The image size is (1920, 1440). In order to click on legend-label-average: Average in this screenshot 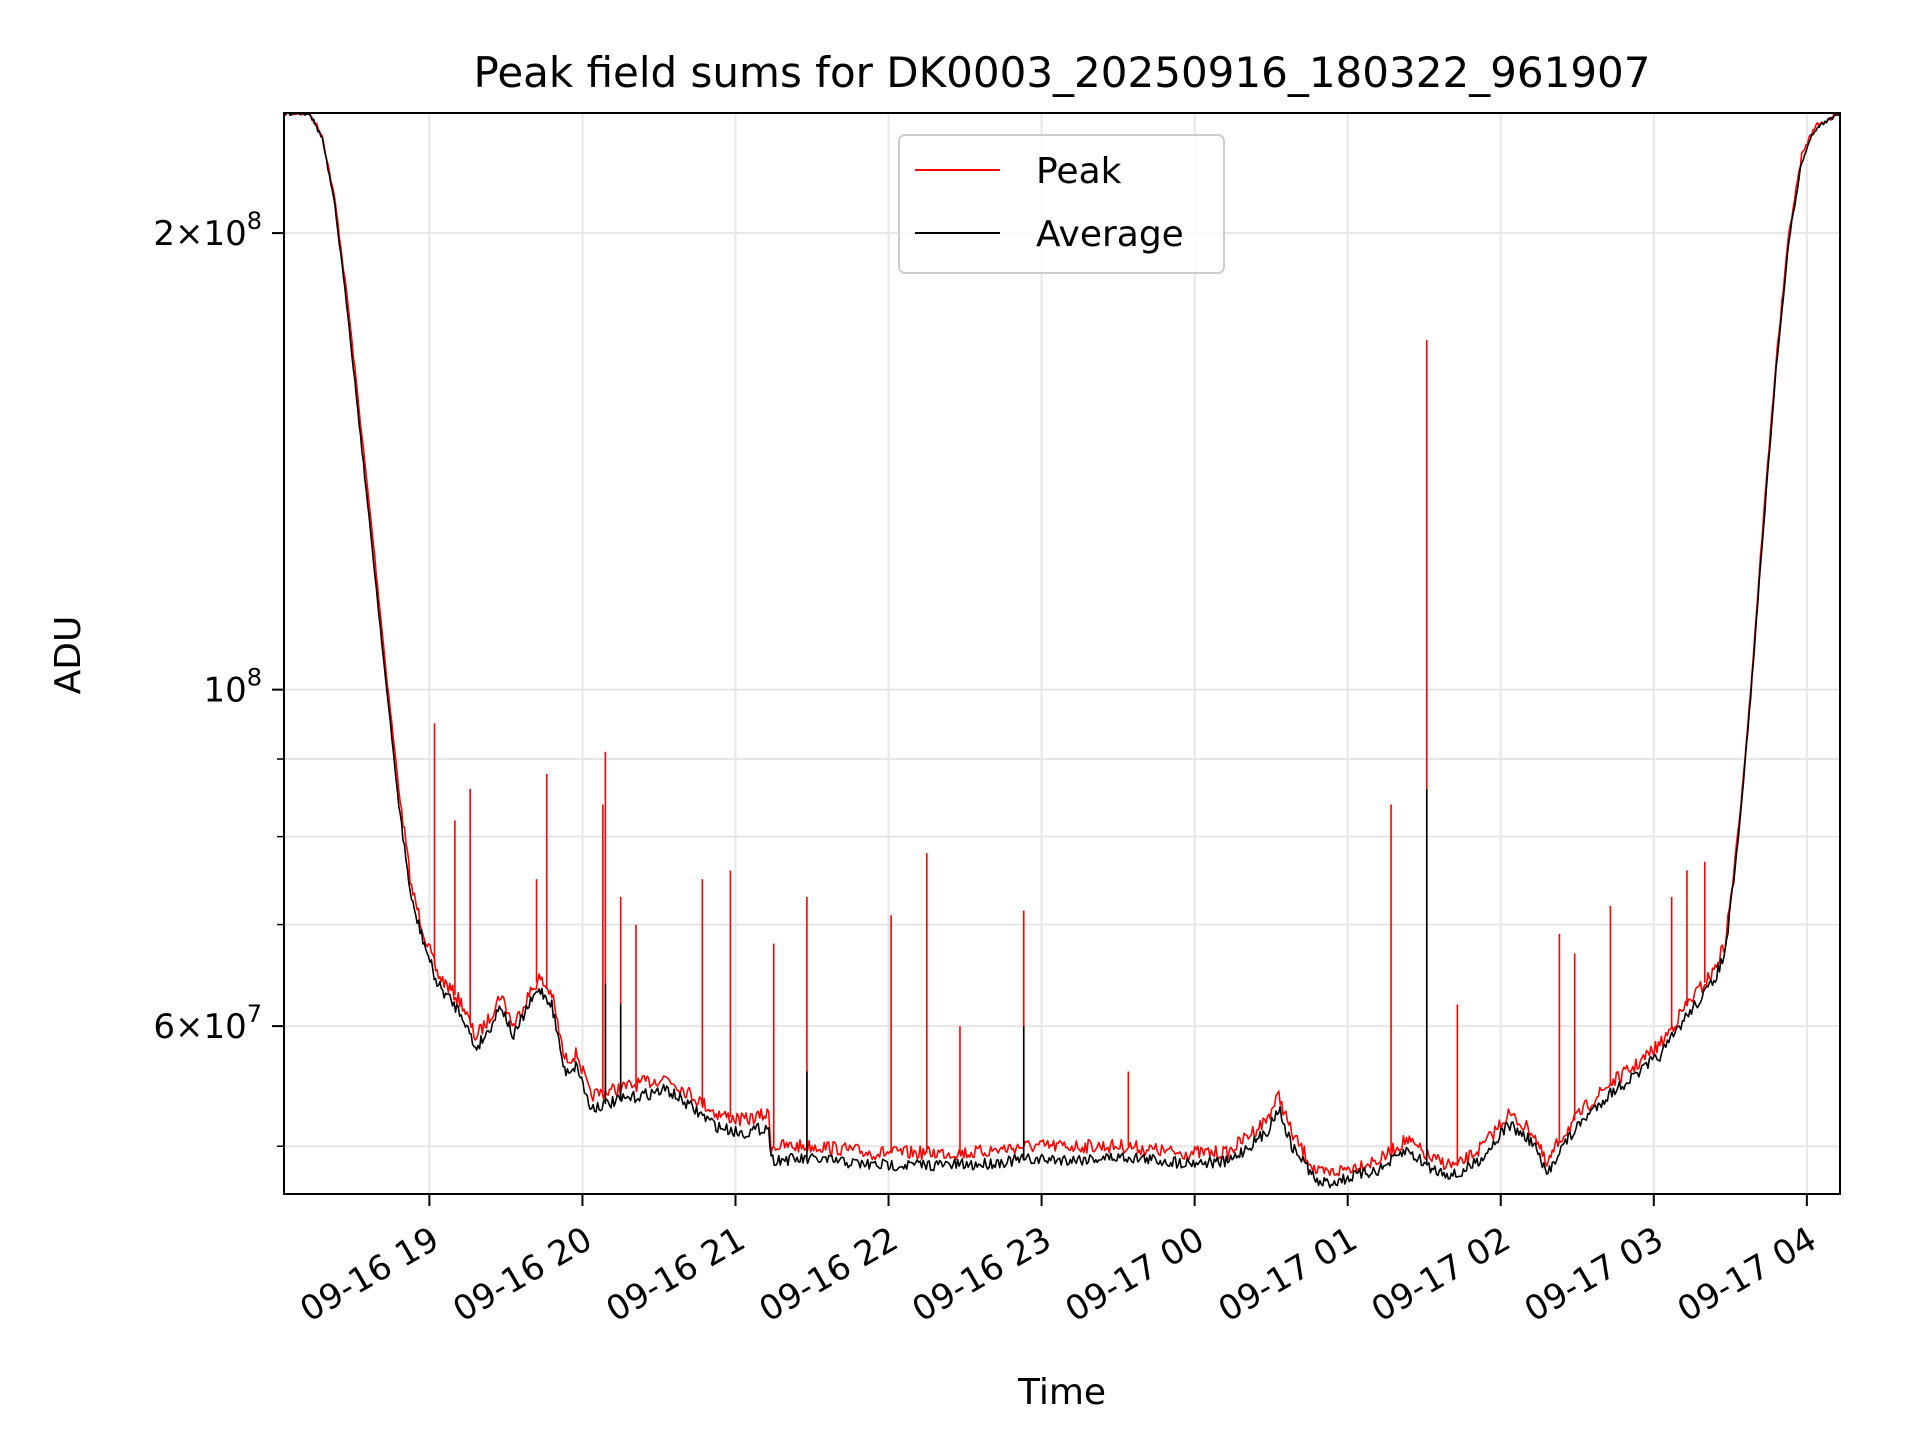, I will do `click(1110, 234)`.